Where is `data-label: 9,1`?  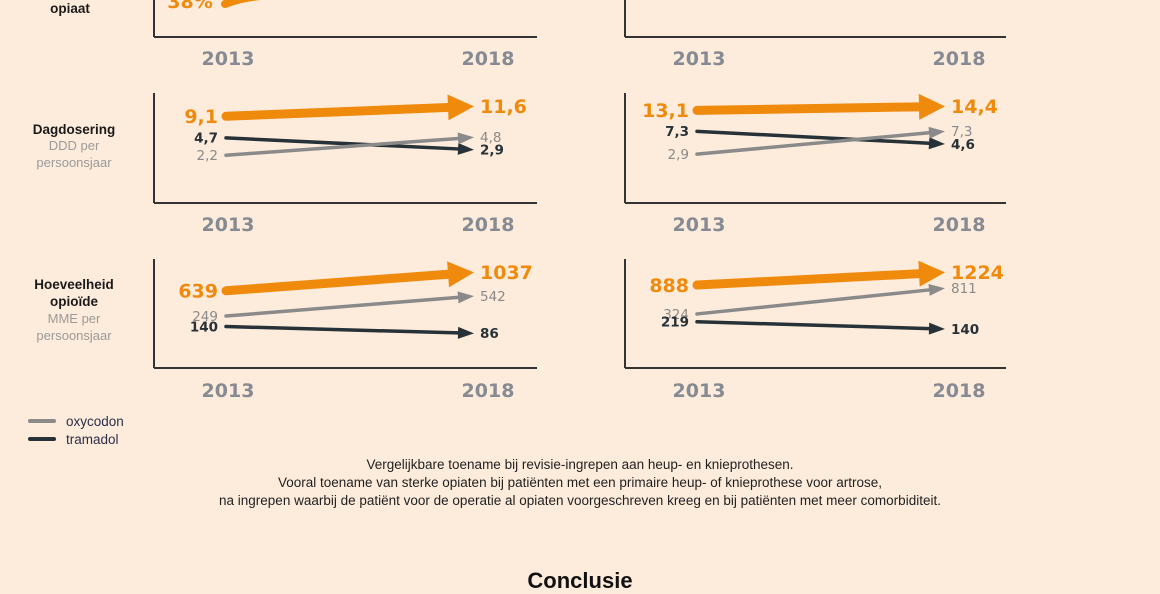 data-label: 9,1 is located at coordinates (201, 117).